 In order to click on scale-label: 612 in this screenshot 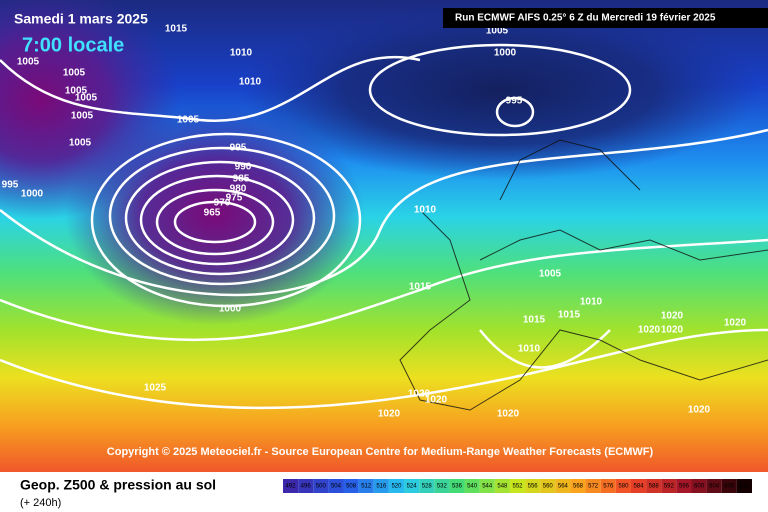, I will do `click(744, 487)`.